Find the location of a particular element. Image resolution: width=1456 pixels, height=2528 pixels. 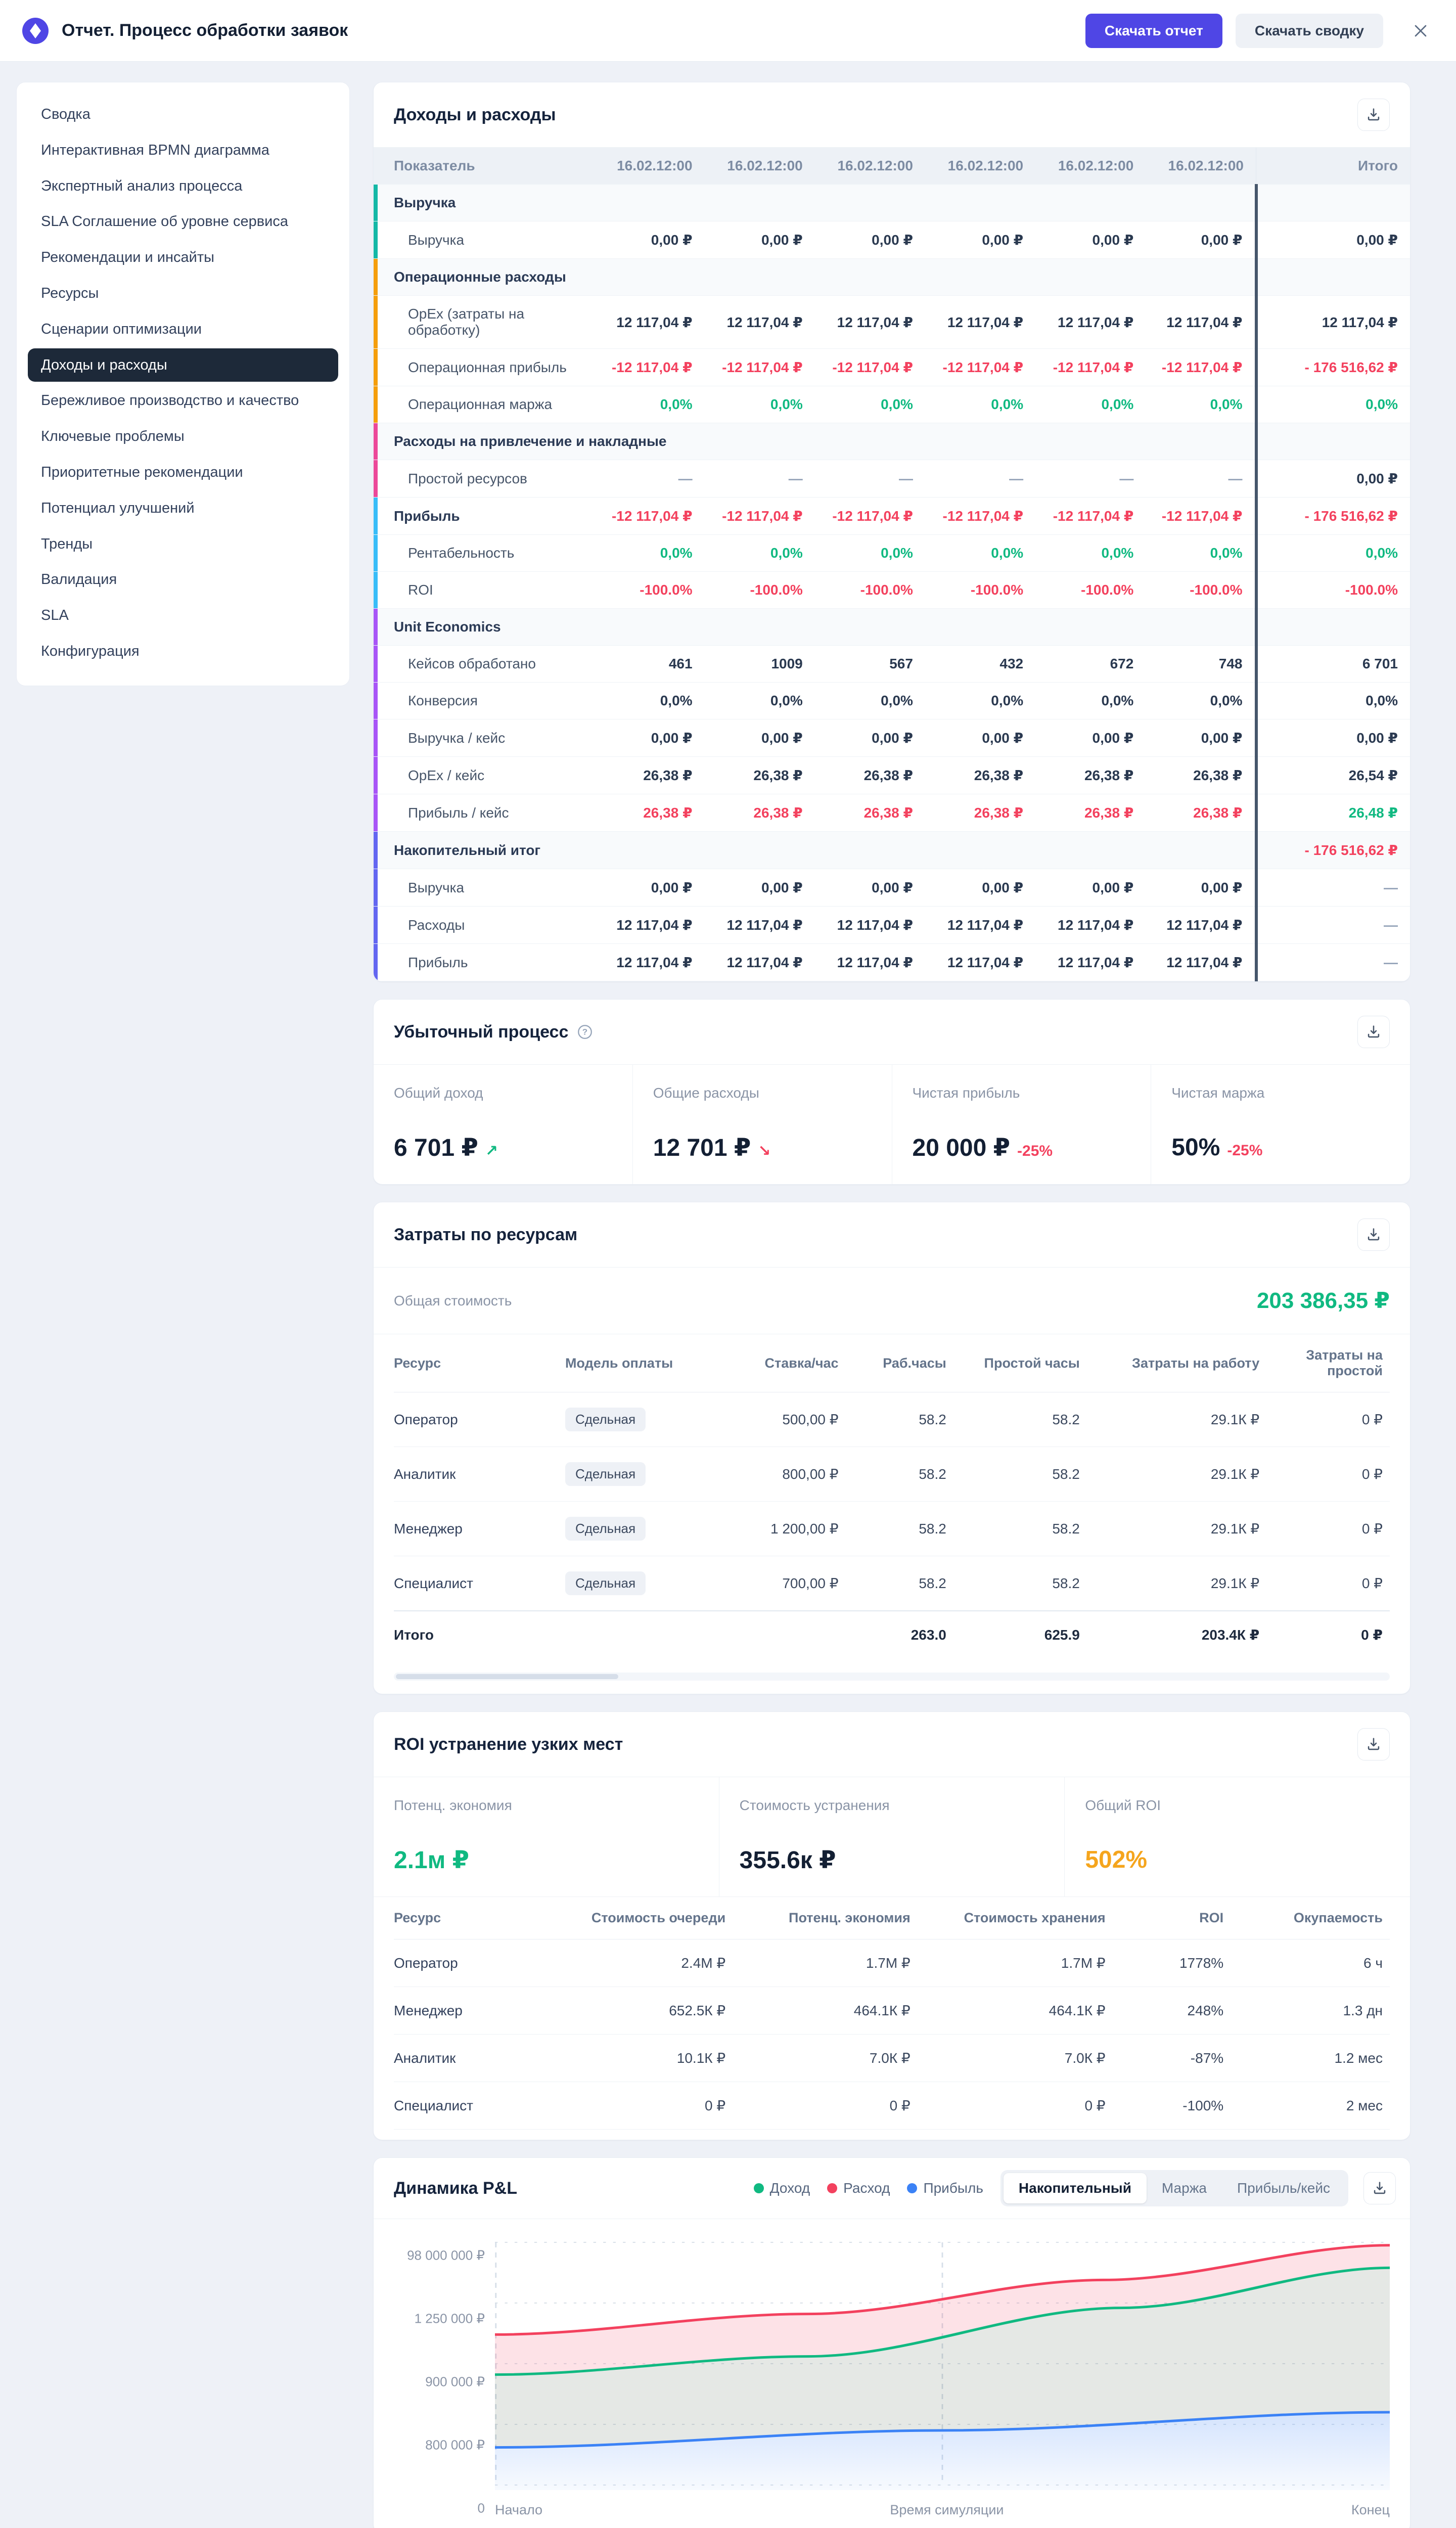

metric-label: Расходы is located at coordinates (484, 925).